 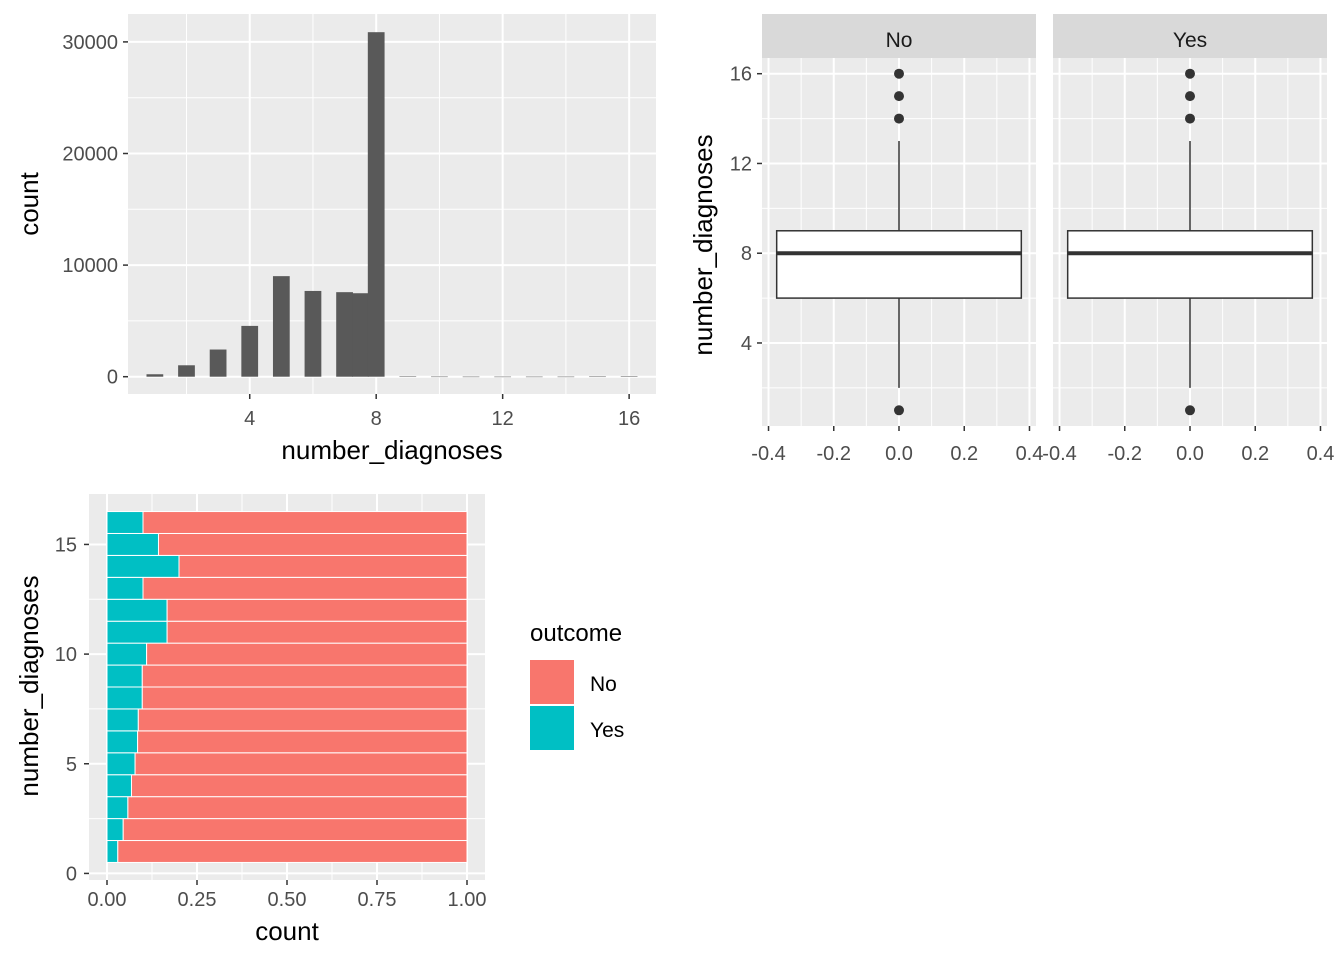 I want to click on histogram-bars, so click(x=392, y=205).